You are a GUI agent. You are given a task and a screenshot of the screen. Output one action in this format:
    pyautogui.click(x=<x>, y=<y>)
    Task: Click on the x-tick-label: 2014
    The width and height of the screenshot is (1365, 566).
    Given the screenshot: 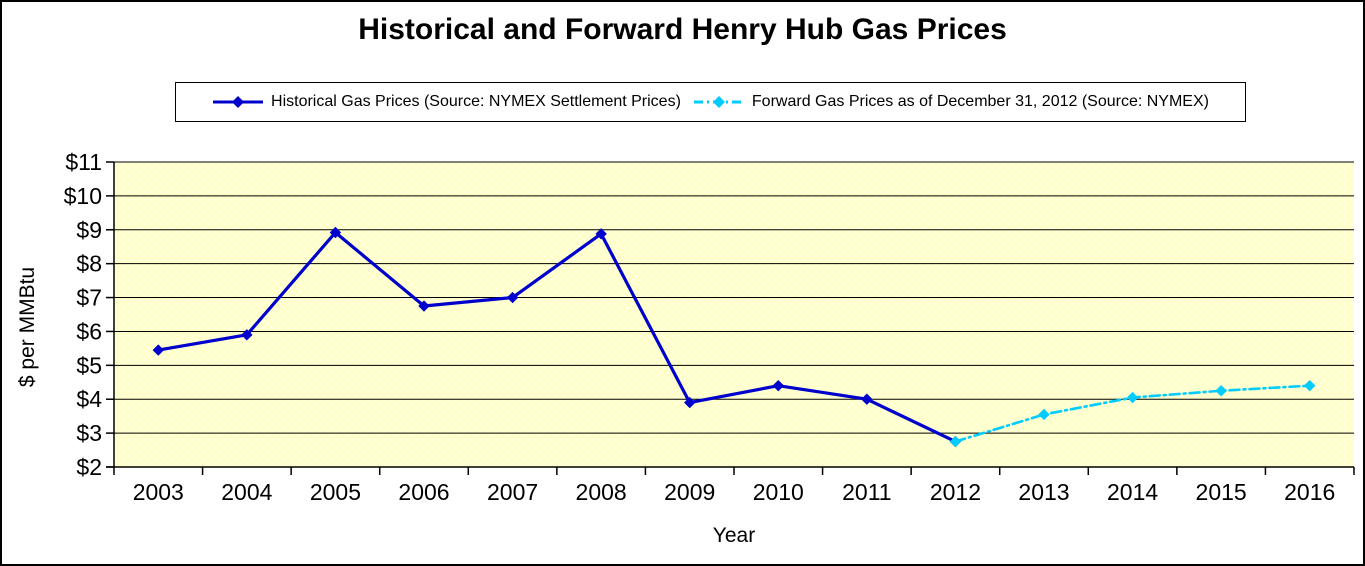 What is the action you would take?
    pyautogui.click(x=1132, y=492)
    